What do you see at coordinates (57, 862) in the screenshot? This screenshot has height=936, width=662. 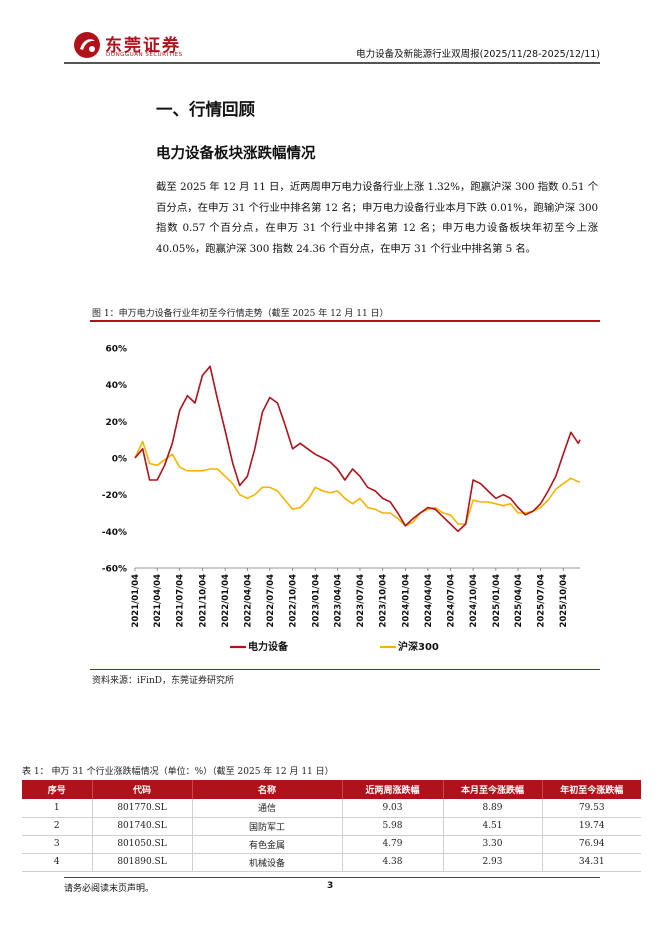 I see `cell-rank: 4` at bounding box center [57, 862].